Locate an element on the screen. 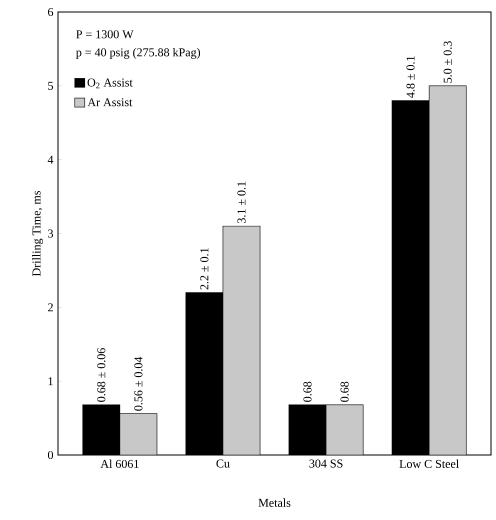 The image size is (496, 520). y-tick-label: 5 is located at coordinates (51, 86).